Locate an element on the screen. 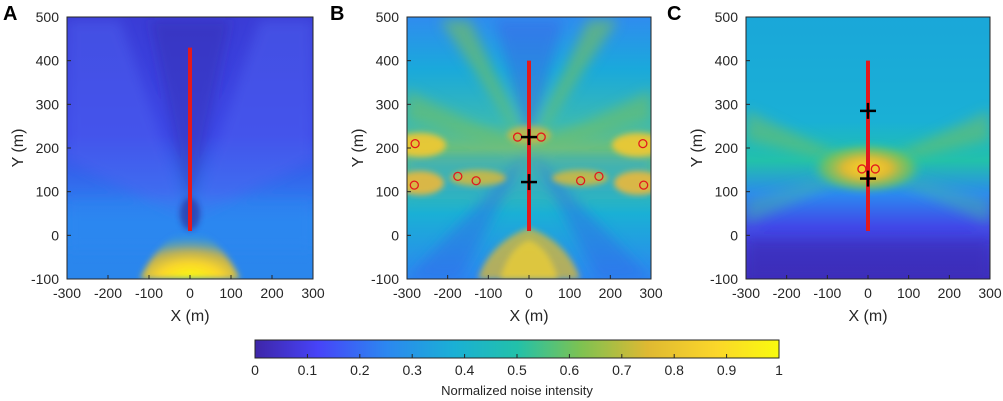  x-tick-label-a-4: 100 is located at coordinates (231, 293).